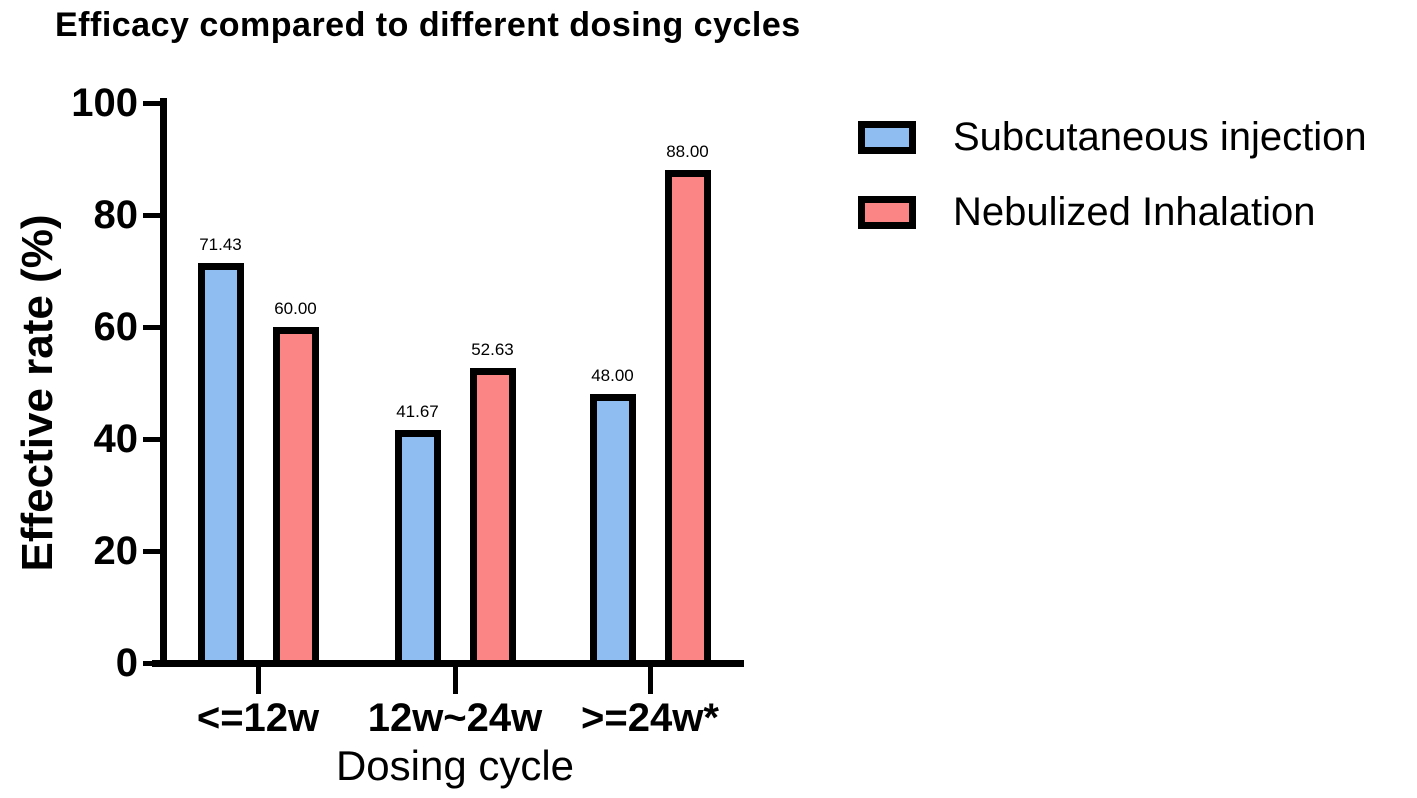 The height and width of the screenshot is (798, 1417). I want to click on bar-value-label: 60.00, so click(295, 308).